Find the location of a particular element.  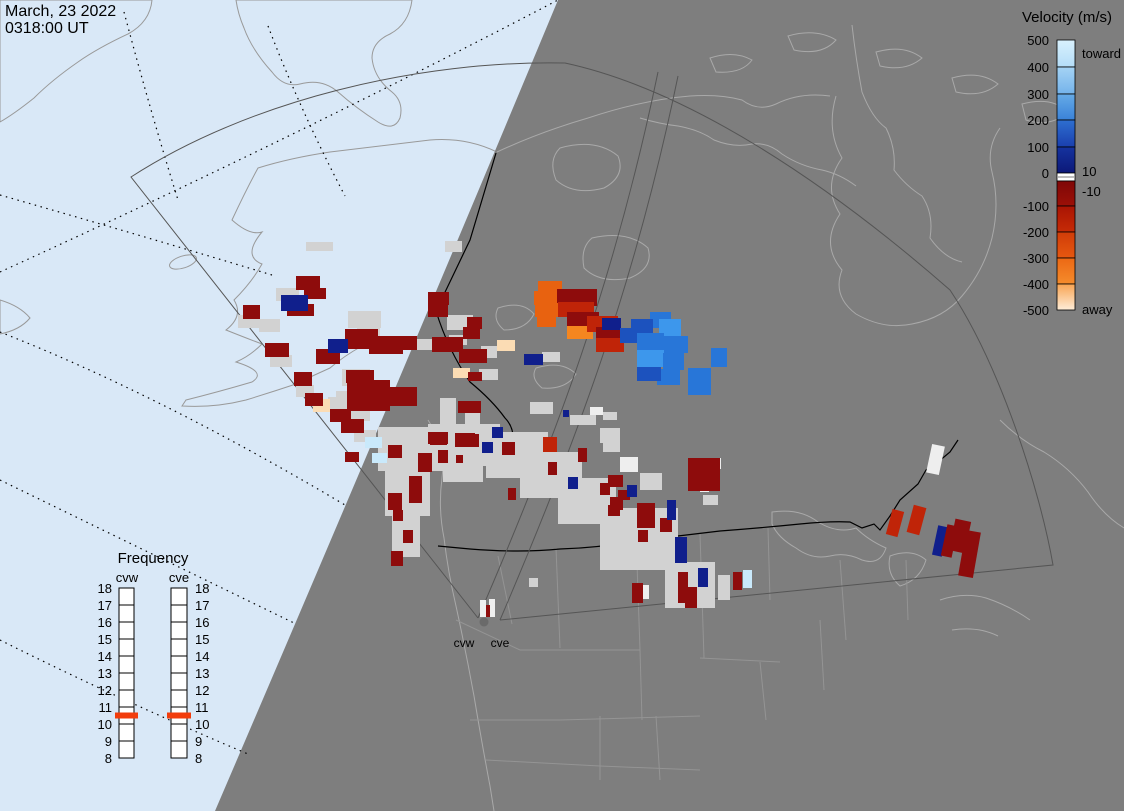

frequency-tick-label: 15 is located at coordinates (105, 639).